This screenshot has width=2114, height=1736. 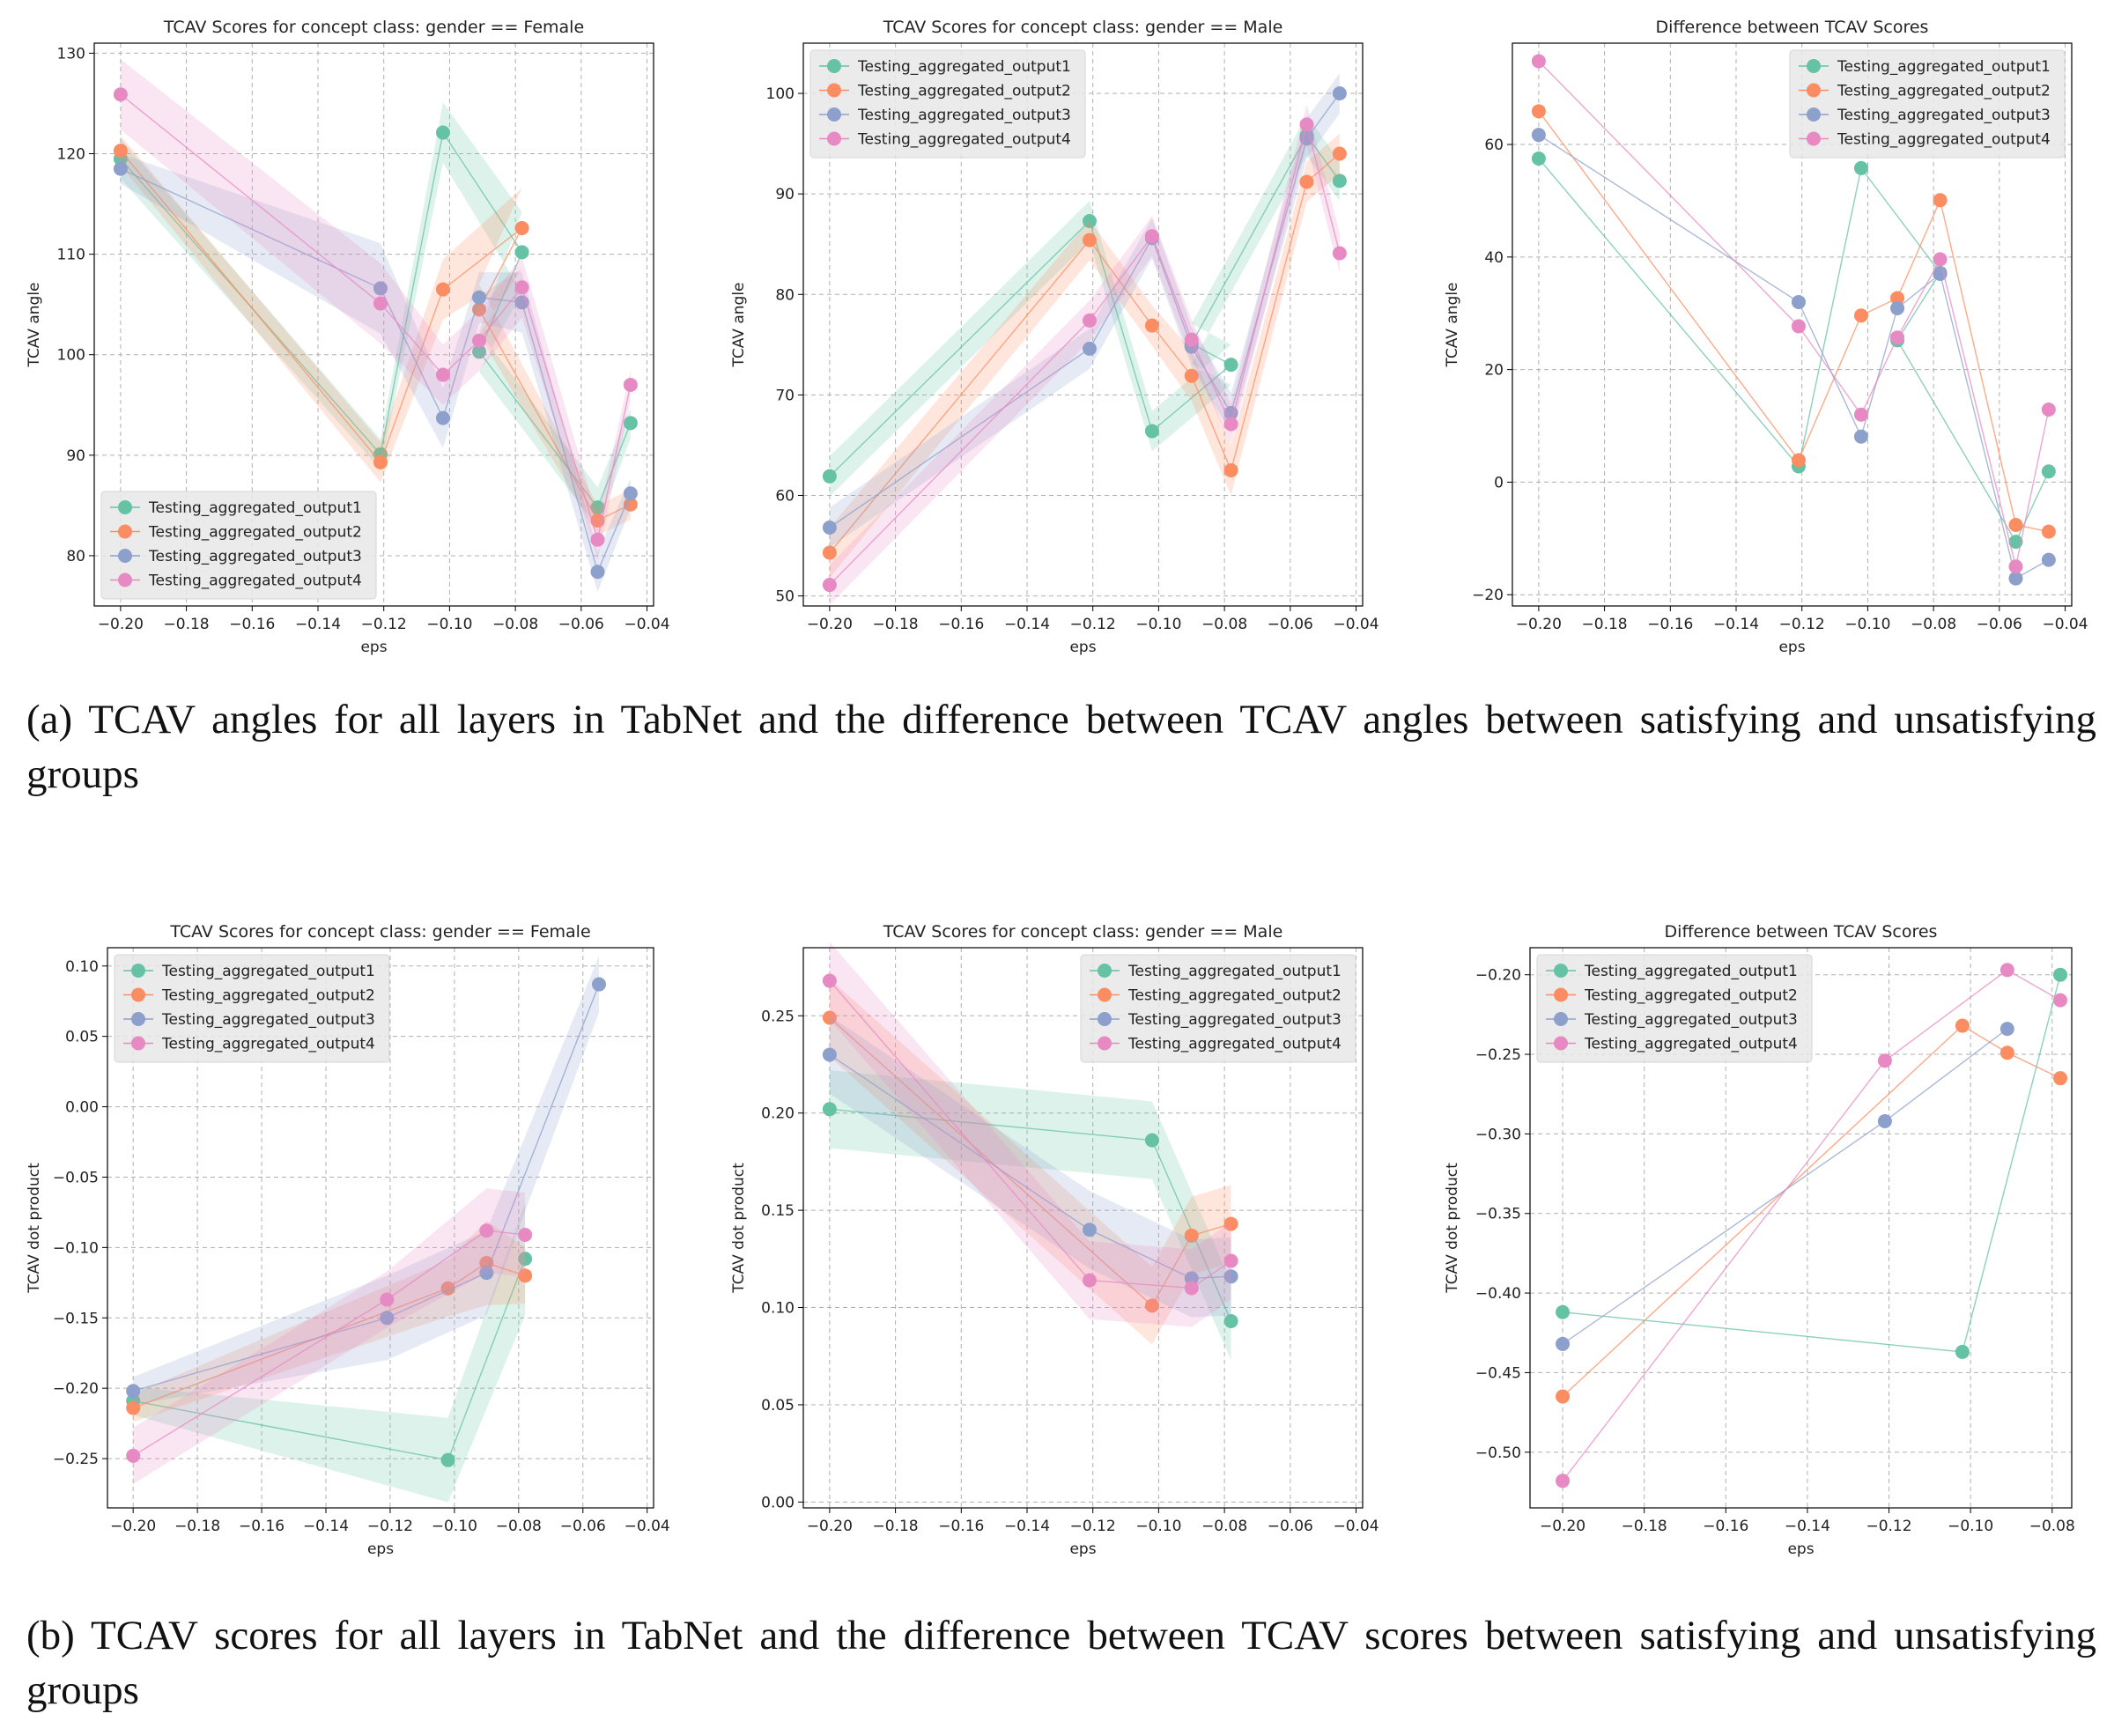 I want to click on y-tick-label: 120, so click(x=71, y=155).